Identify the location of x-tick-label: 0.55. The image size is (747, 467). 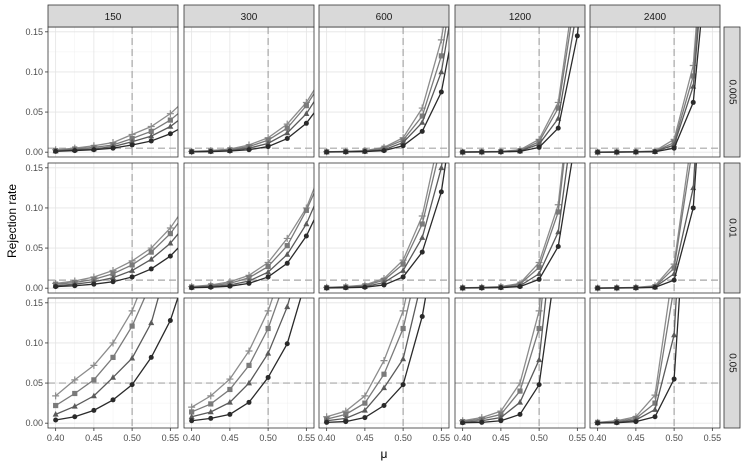
(171, 438).